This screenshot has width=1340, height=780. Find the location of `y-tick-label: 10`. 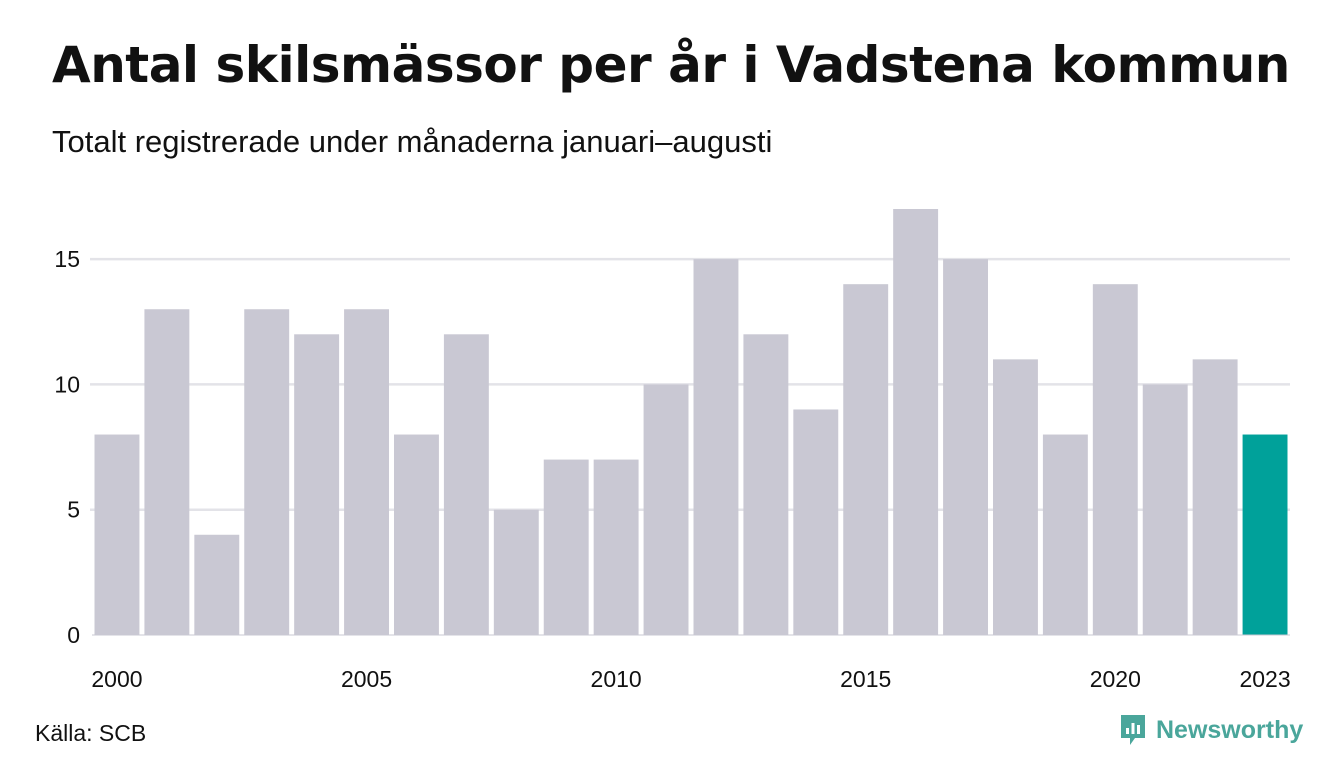

y-tick-label: 10 is located at coordinates (67, 384).